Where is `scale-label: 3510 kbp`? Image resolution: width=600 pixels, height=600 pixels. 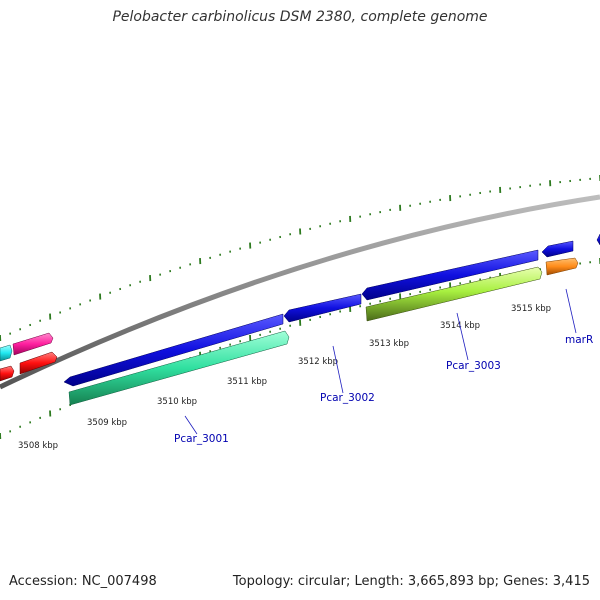
scale-label: 3510 kbp is located at coordinates (177, 402).